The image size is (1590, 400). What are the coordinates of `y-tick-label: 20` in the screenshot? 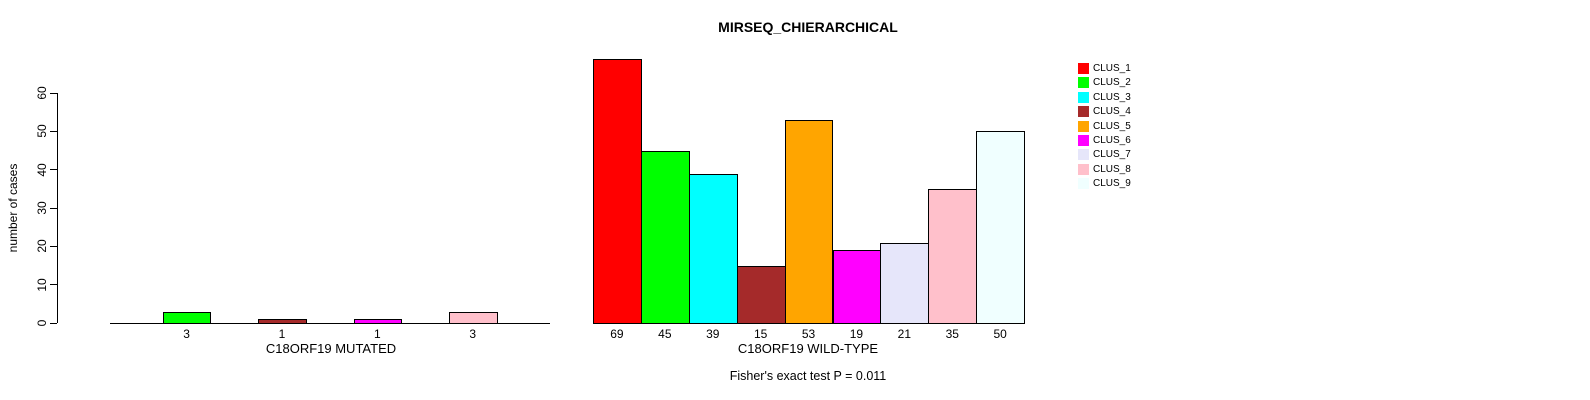 It's located at (42, 246).